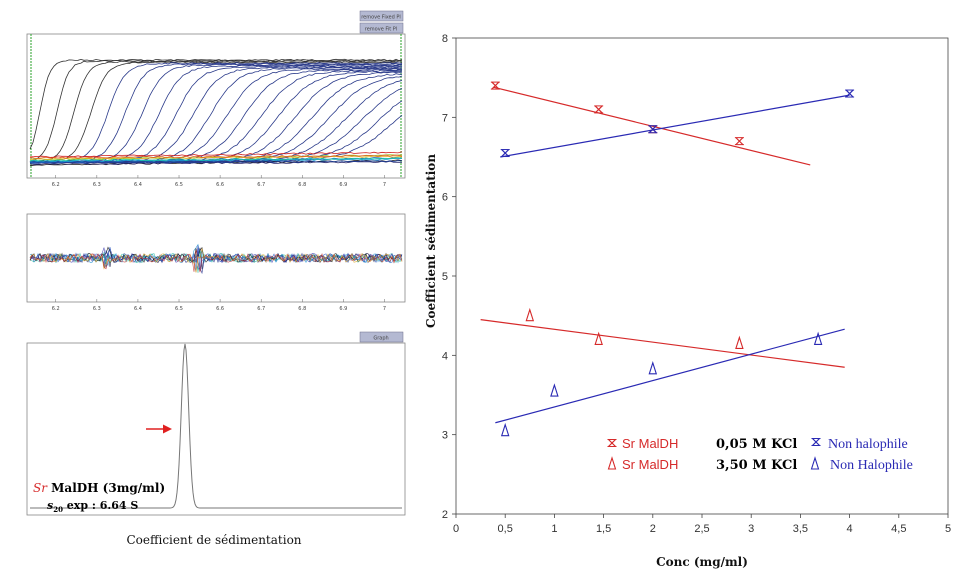 Image resolution: width=954 pixels, height=574 pixels. I want to click on legend-red-1: Sr MalDH, so click(650, 443).